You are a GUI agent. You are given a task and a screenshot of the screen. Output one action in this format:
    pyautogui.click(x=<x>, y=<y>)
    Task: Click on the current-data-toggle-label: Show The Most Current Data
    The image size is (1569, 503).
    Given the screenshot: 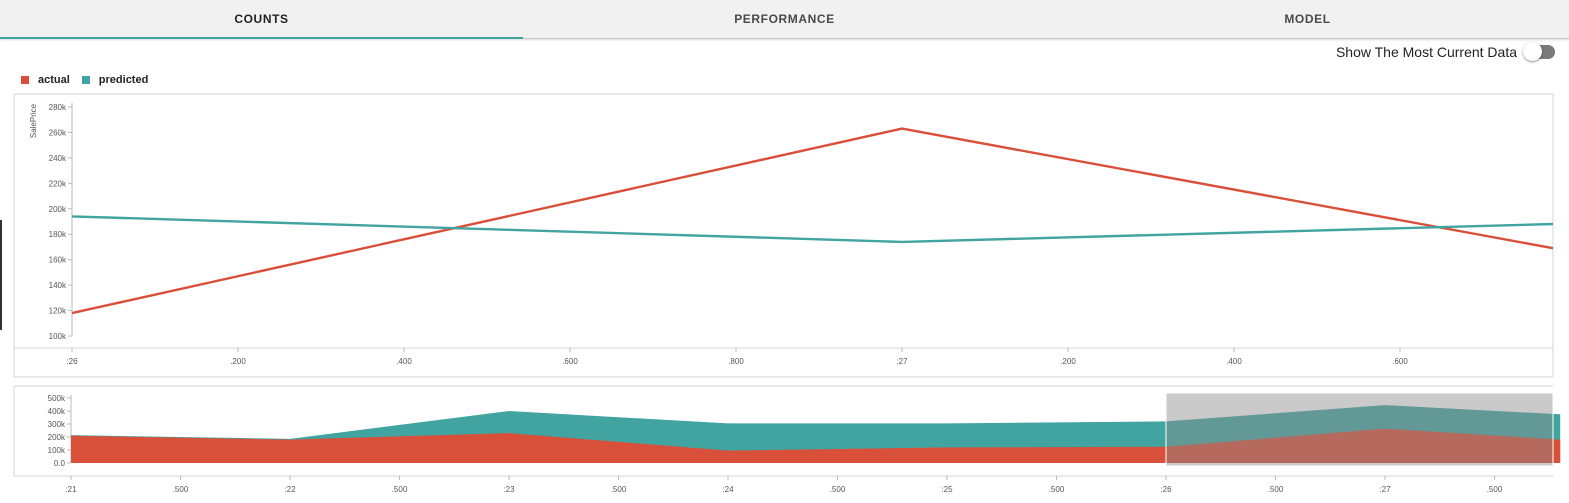 What is the action you would take?
    pyautogui.click(x=1426, y=52)
    